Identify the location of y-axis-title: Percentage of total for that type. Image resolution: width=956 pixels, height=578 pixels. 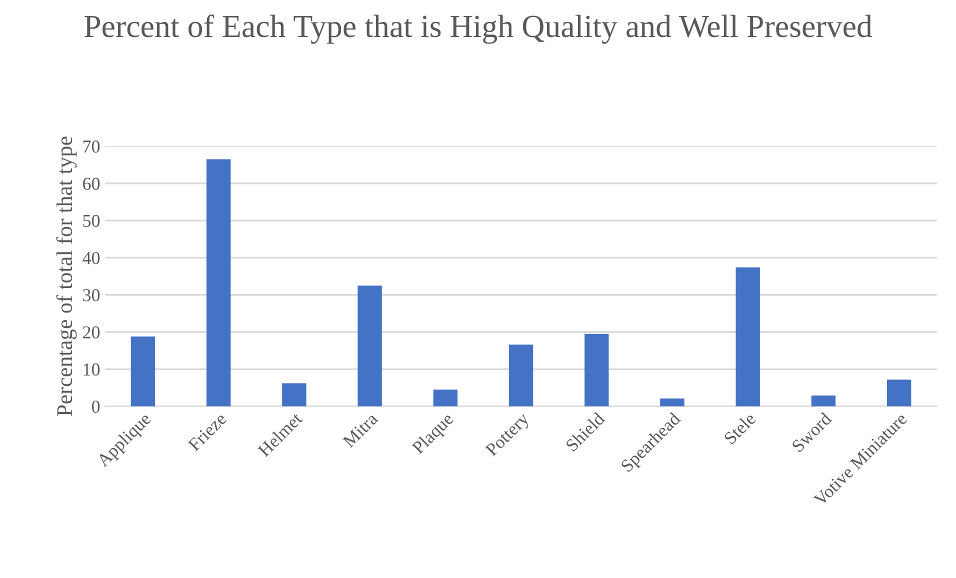
(66, 276).